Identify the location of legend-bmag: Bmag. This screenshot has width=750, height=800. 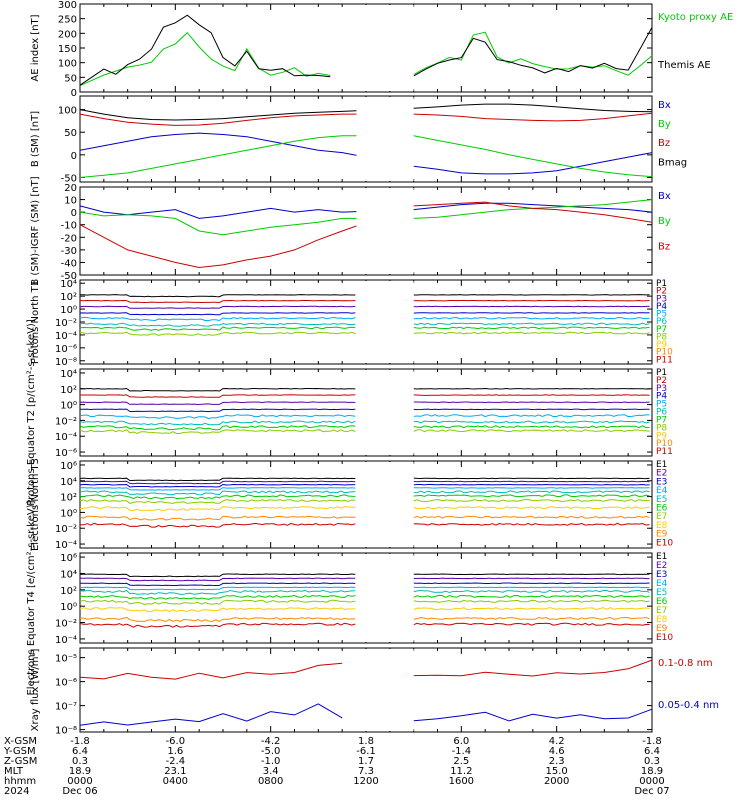
(672, 162).